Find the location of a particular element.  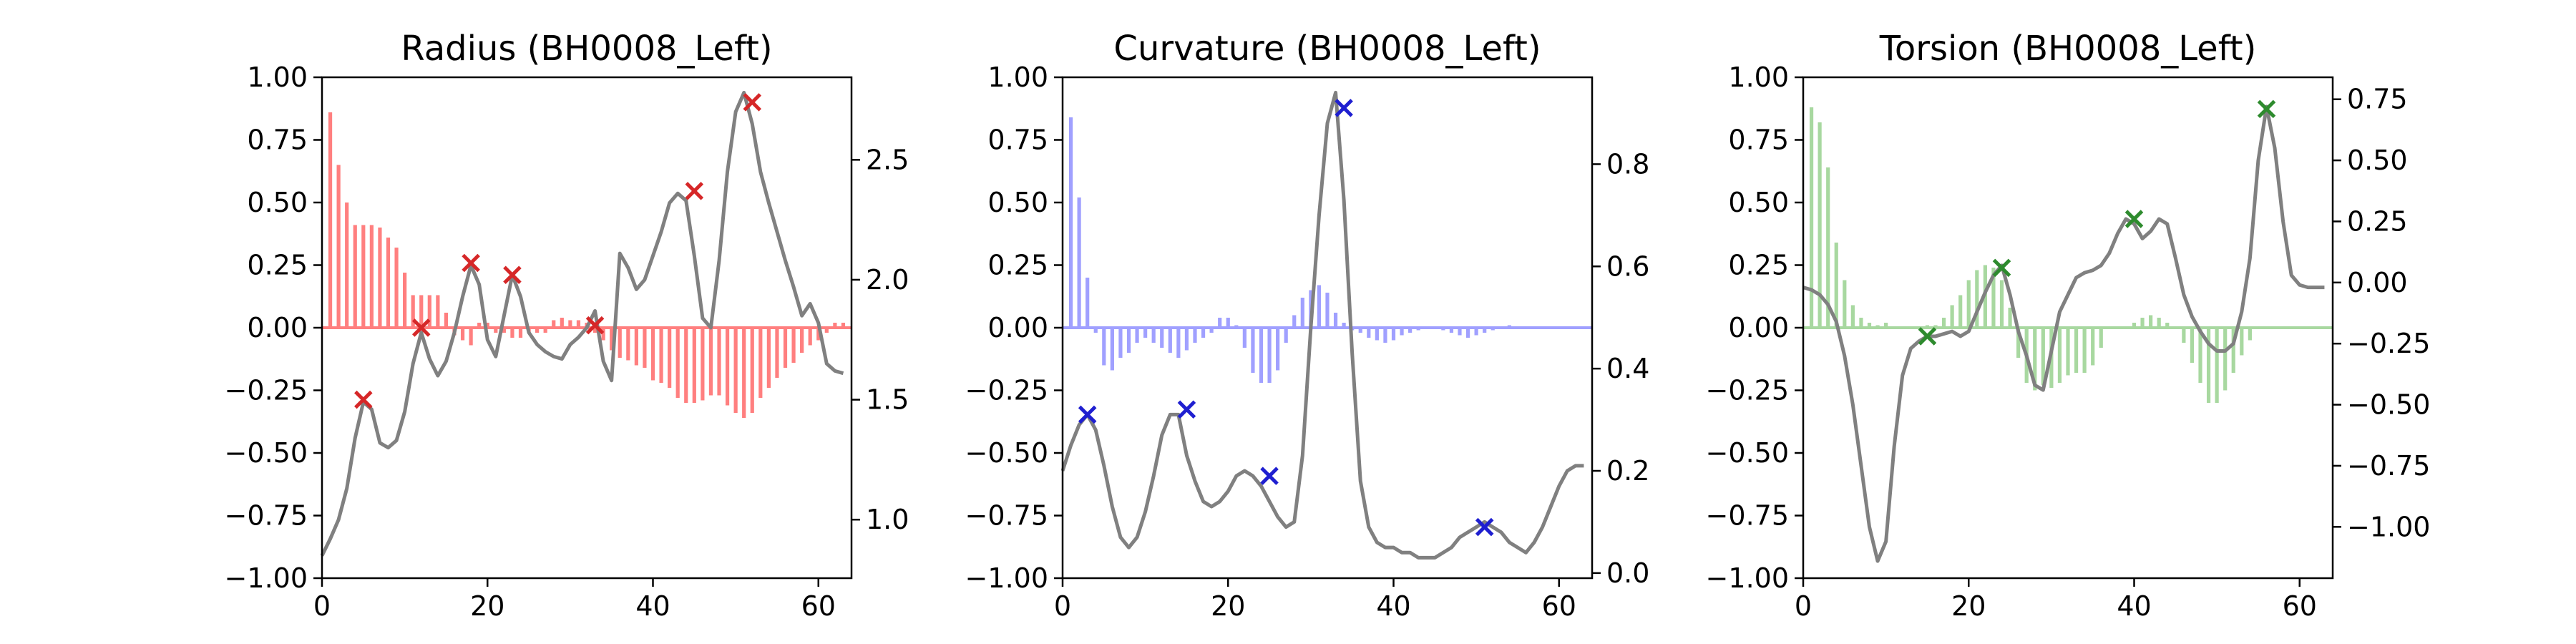

torsion-ytick-label: −0.50 is located at coordinates (1747, 453).